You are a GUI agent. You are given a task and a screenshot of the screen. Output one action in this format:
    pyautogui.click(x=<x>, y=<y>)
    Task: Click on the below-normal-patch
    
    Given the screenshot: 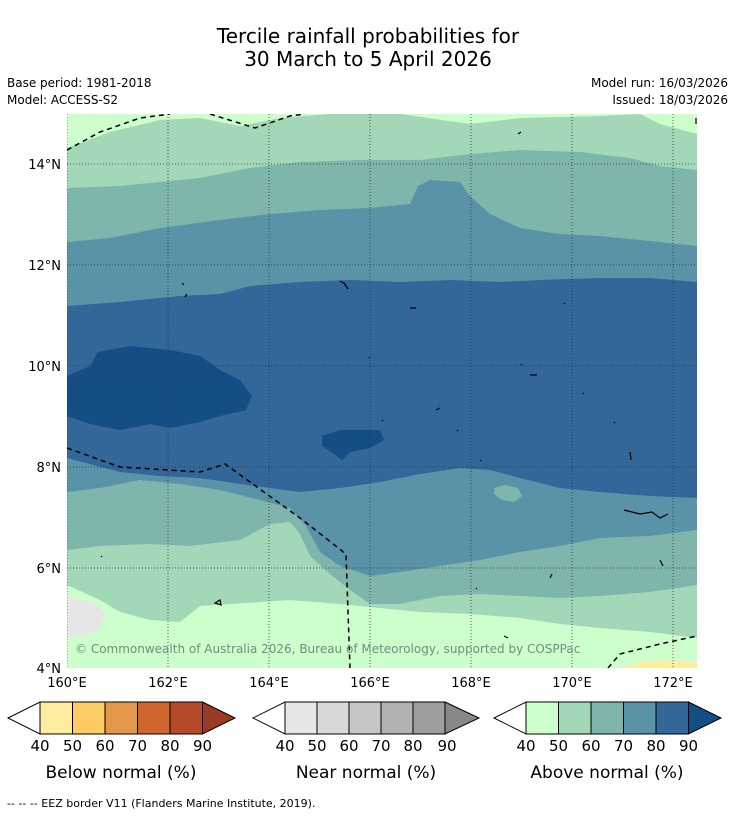 What is the action you would take?
    pyautogui.click(x=659, y=664)
    